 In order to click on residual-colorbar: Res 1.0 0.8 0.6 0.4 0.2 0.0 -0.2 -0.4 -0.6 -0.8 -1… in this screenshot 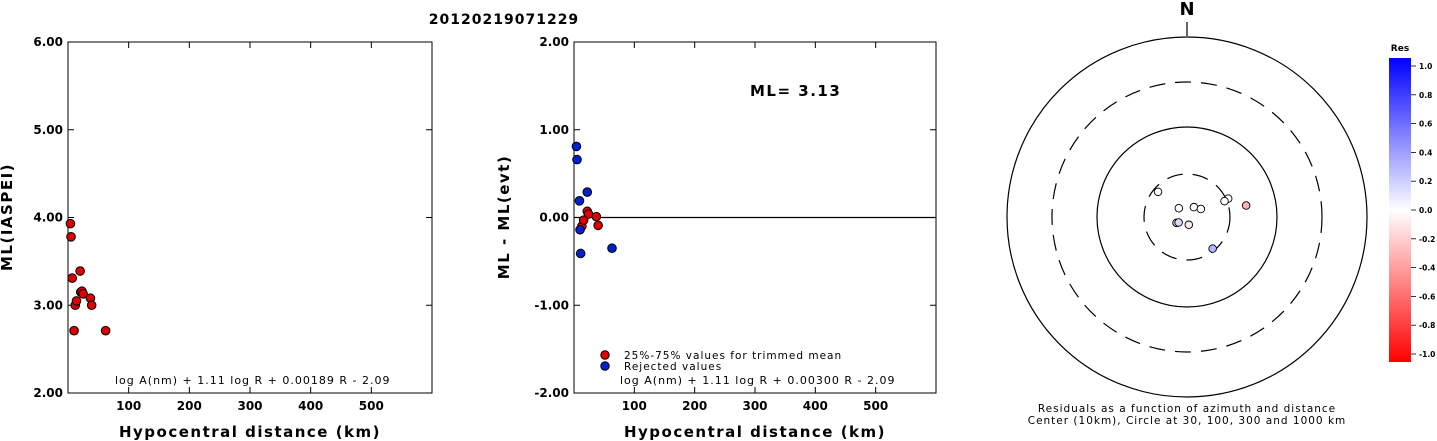, I will do `click(1412, 203)`.